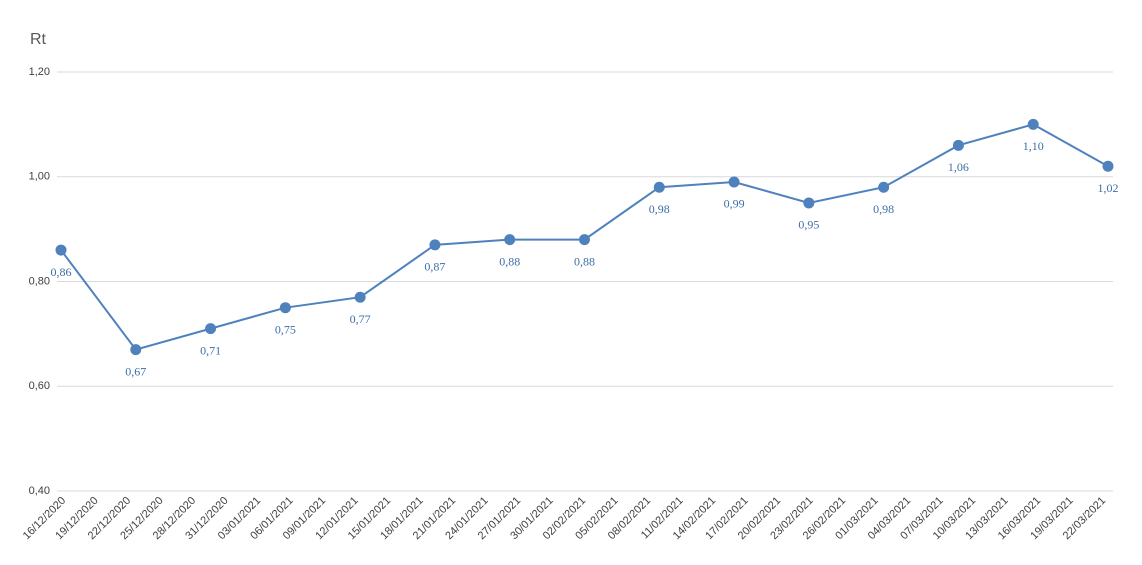 This screenshot has height=565, width=1142. Describe the element at coordinates (285, 329) in the screenshot. I see `value-label: 0,75` at that location.